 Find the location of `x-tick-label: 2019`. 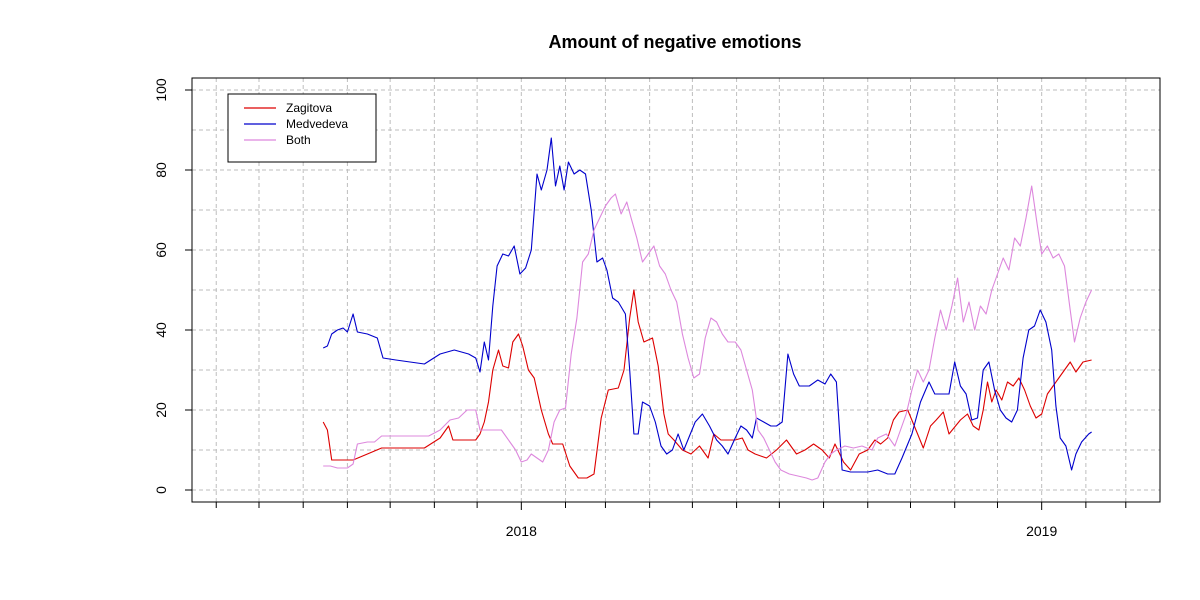

x-tick-label: 2019 is located at coordinates (1041, 531).